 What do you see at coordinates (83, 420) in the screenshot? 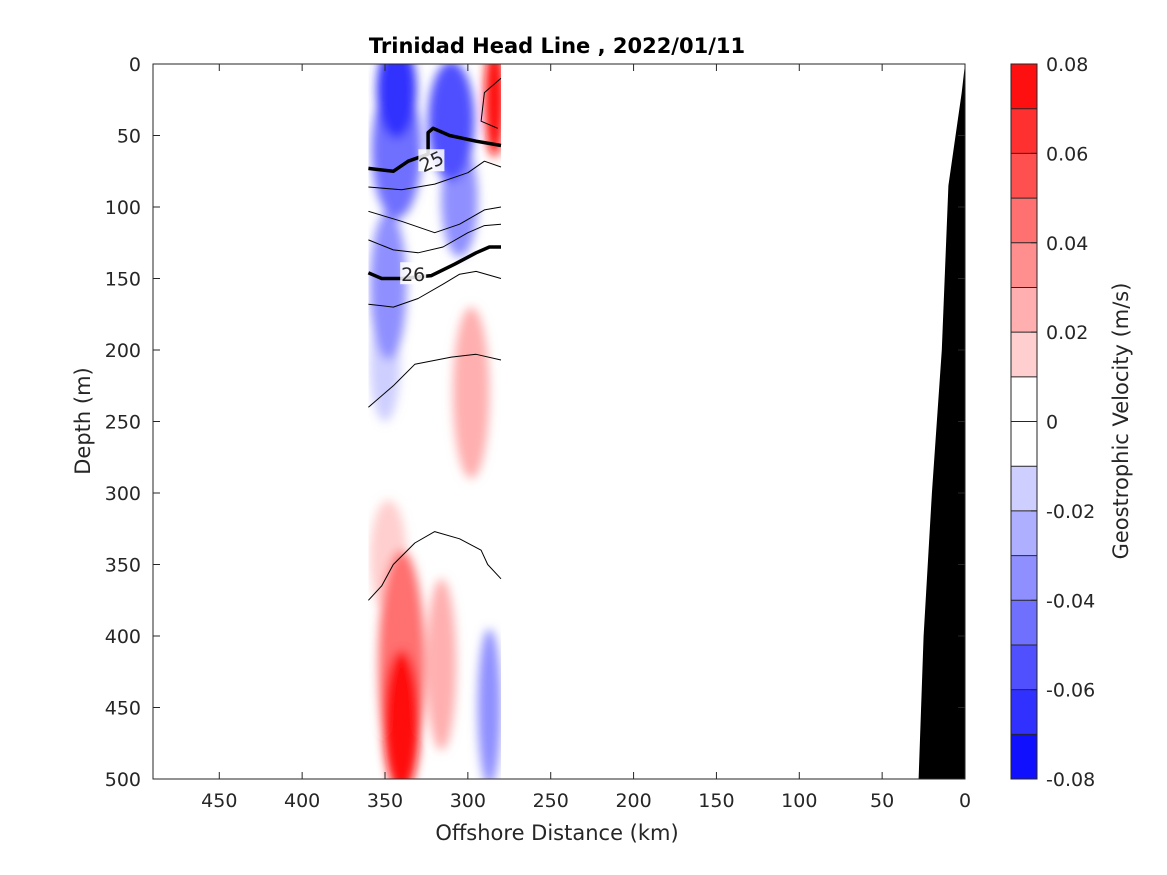
I see `y-axis-label: Depth (m)` at bounding box center [83, 420].